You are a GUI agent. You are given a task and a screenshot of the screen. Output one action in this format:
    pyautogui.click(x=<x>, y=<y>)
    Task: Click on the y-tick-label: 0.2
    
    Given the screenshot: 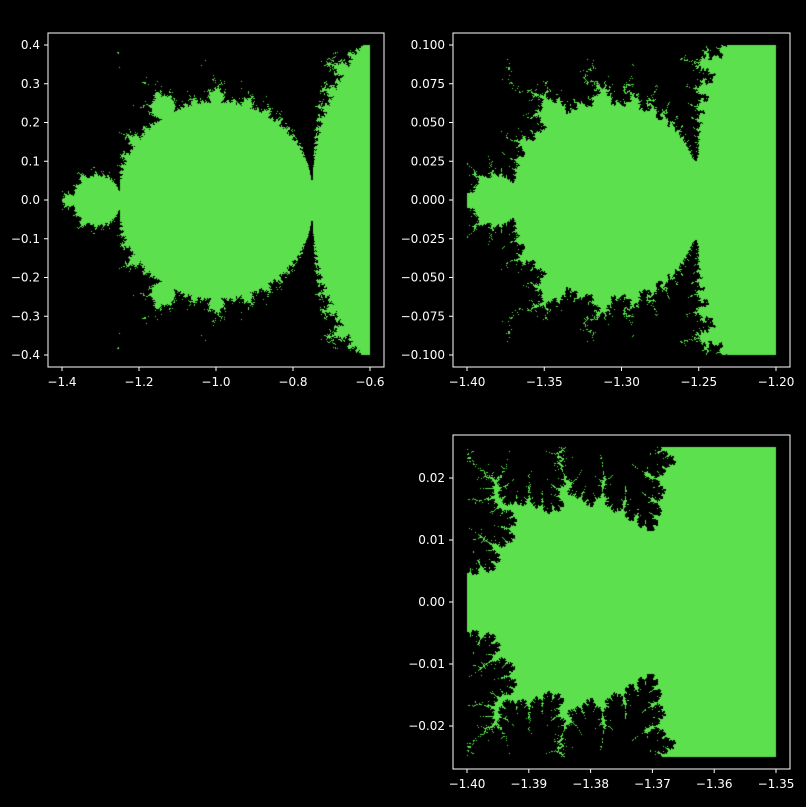 What is the action you would take?
    pyautogui.click(x=30, y=123)
    